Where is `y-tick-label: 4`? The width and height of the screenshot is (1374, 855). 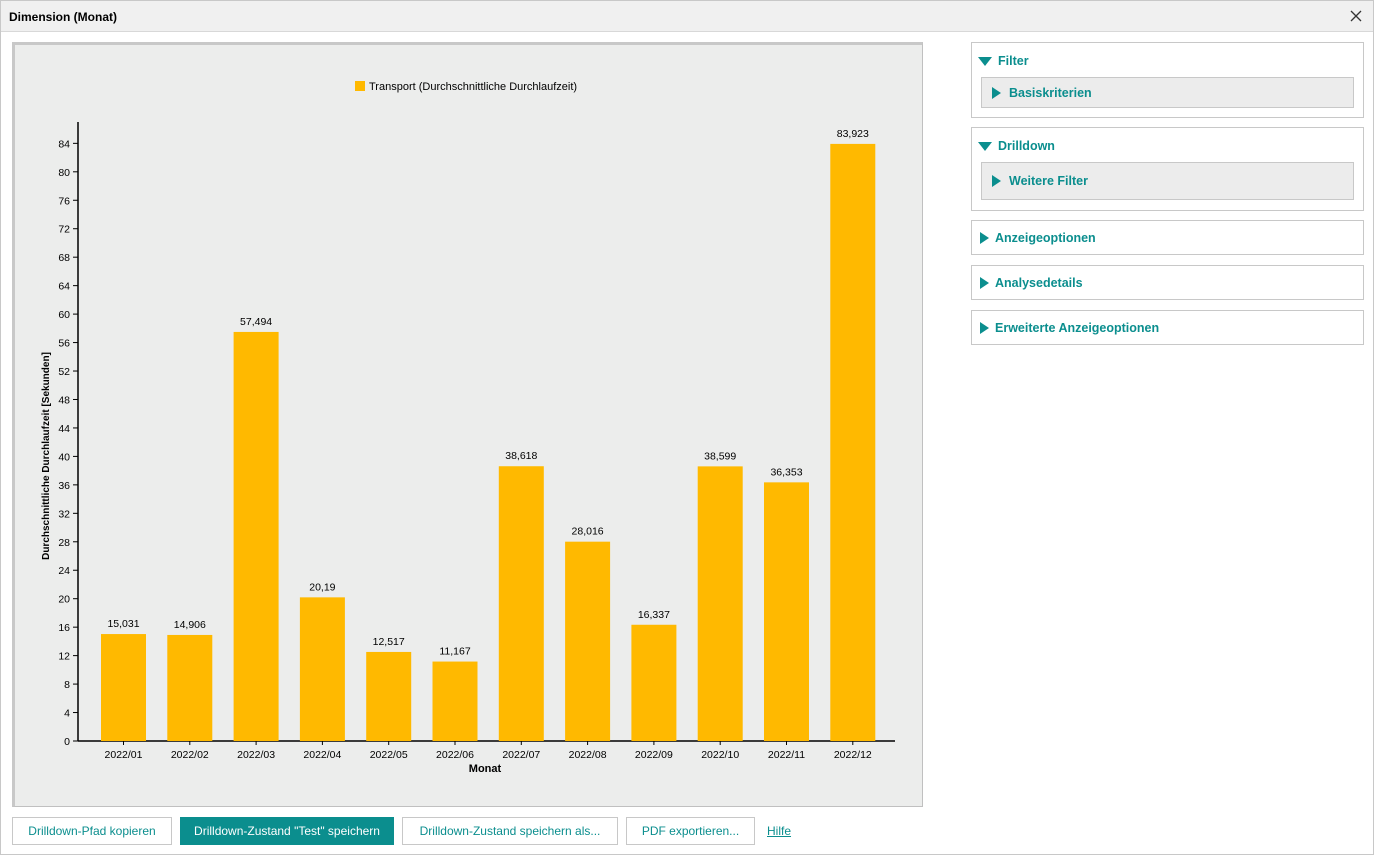 y-tick-label: 4 is located at coordinates (67, 714).